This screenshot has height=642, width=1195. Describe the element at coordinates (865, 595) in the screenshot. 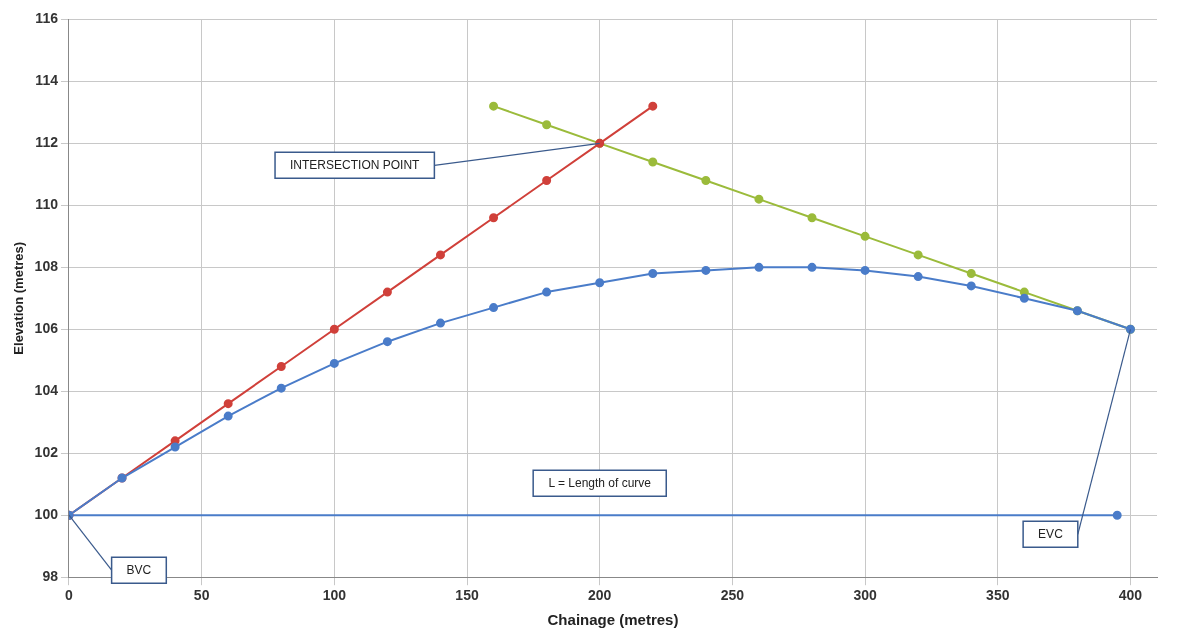

I see `x-tick-label: 300` at that location.